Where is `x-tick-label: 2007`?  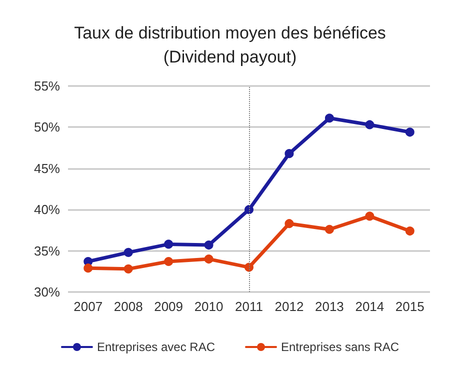
x-tick-label: 2007 is located at coordinates (88, 306).